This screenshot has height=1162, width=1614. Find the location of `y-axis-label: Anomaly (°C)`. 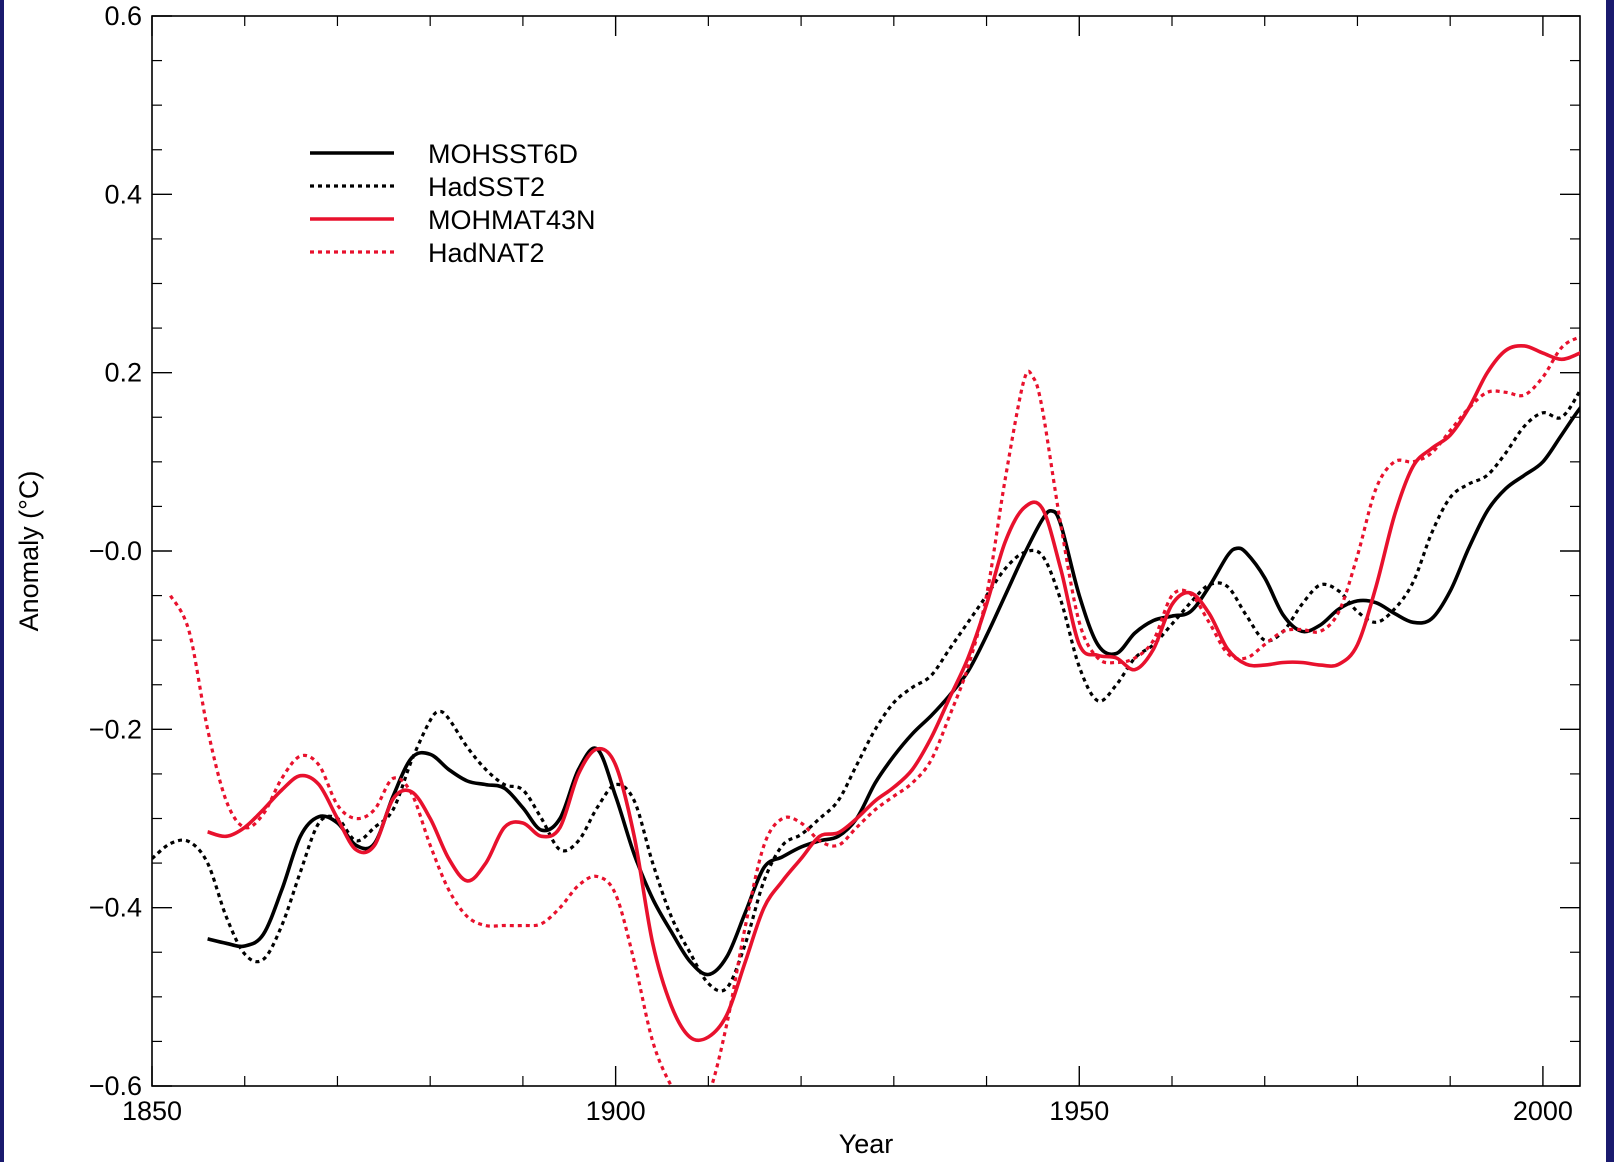

y-axis-label: Anomaly (°C) is located at coordinates (29, 551).